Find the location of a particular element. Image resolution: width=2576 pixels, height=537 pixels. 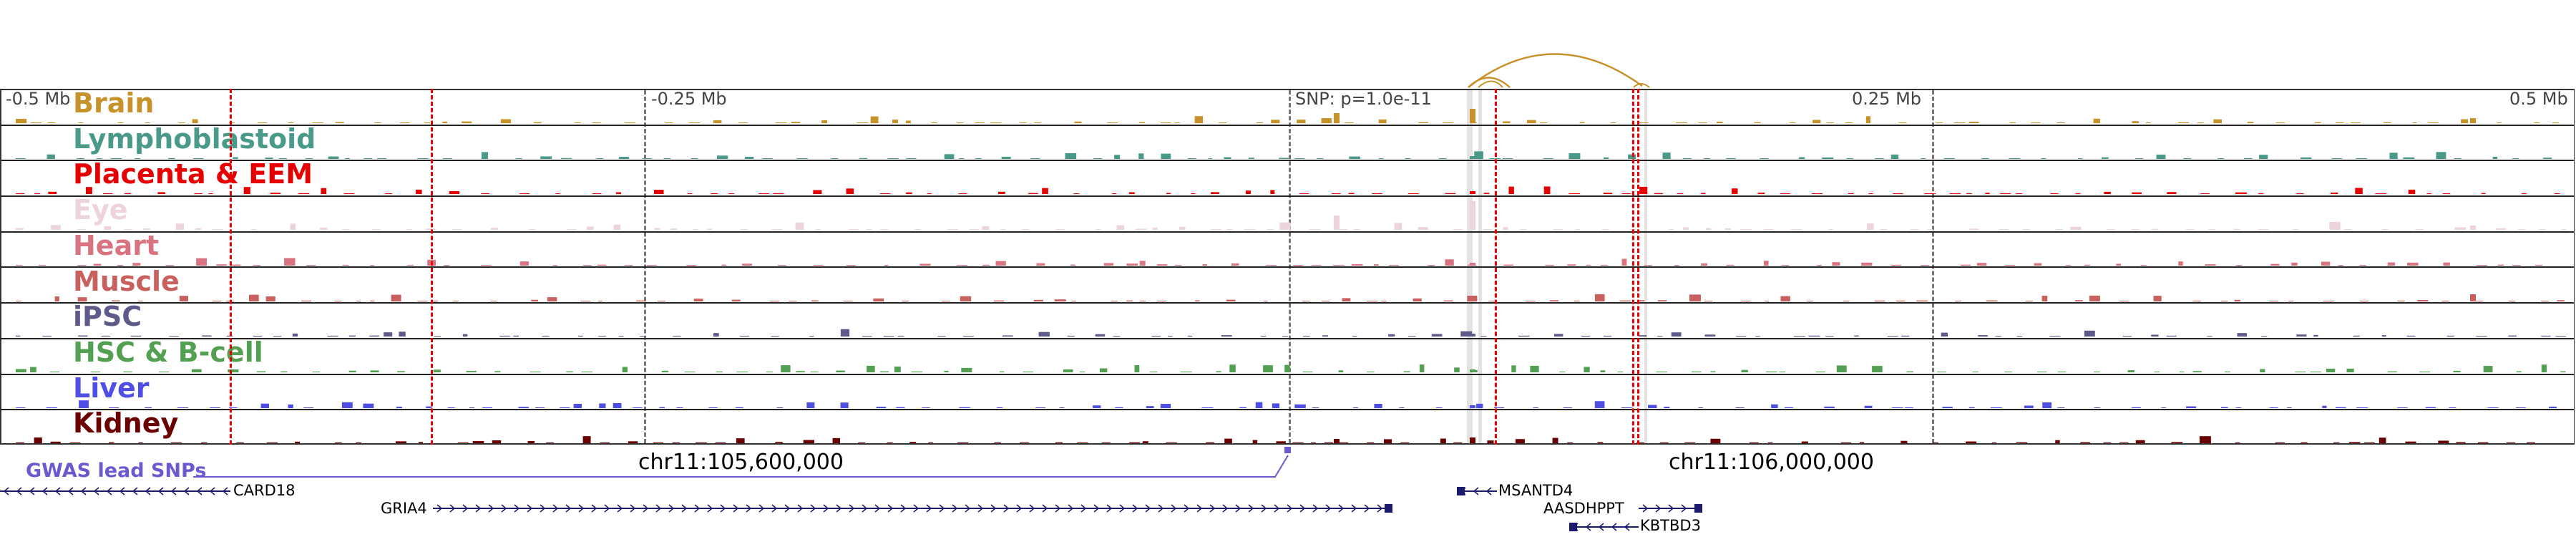

track-label: Kidney is located at coordinates (126, 423).